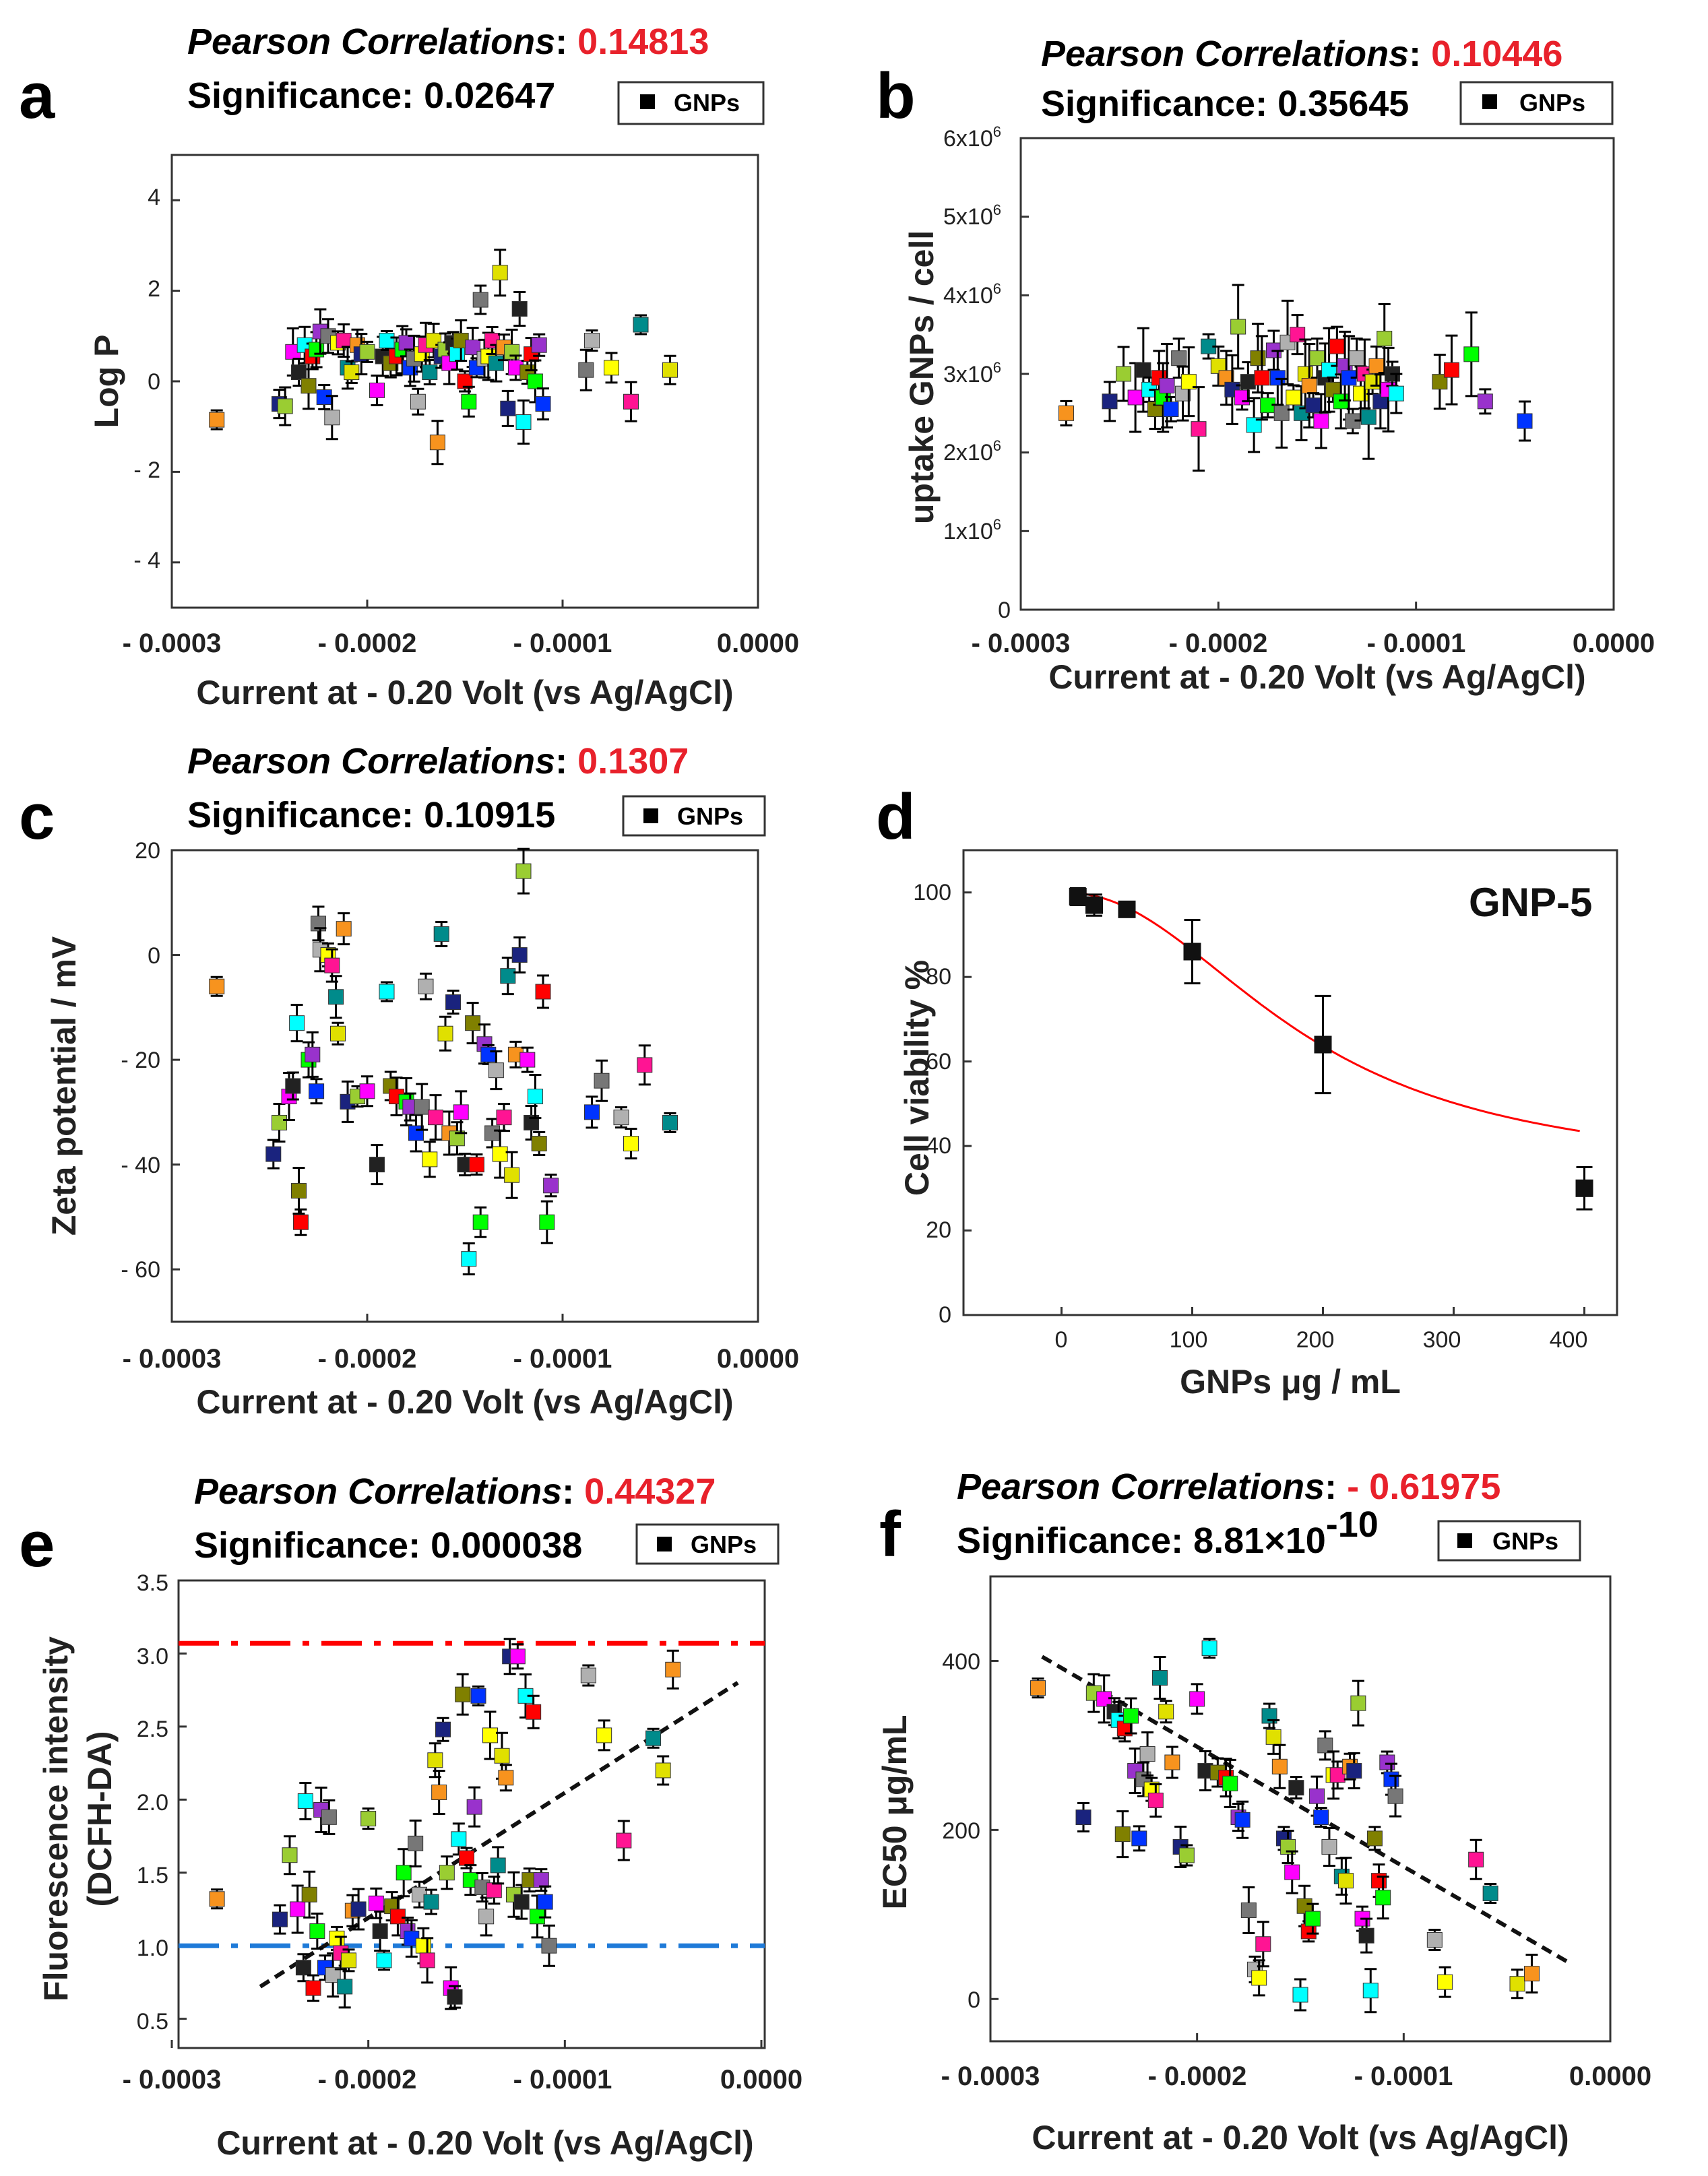 This screenshot has width=1708, height=2176. Describe the element at coordinates (1316, 677) in the screenshot. I see `x-axis-title-b: Current at - 0.20 Volt (vs Ag/AgCl)` at that location.